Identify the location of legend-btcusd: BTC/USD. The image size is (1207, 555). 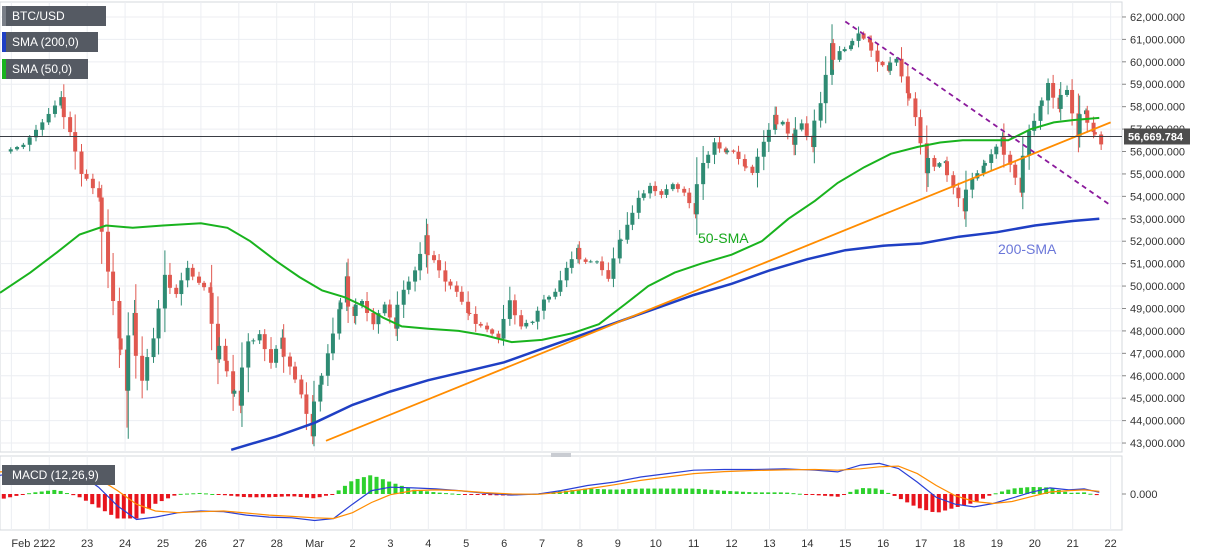
(54, 16).